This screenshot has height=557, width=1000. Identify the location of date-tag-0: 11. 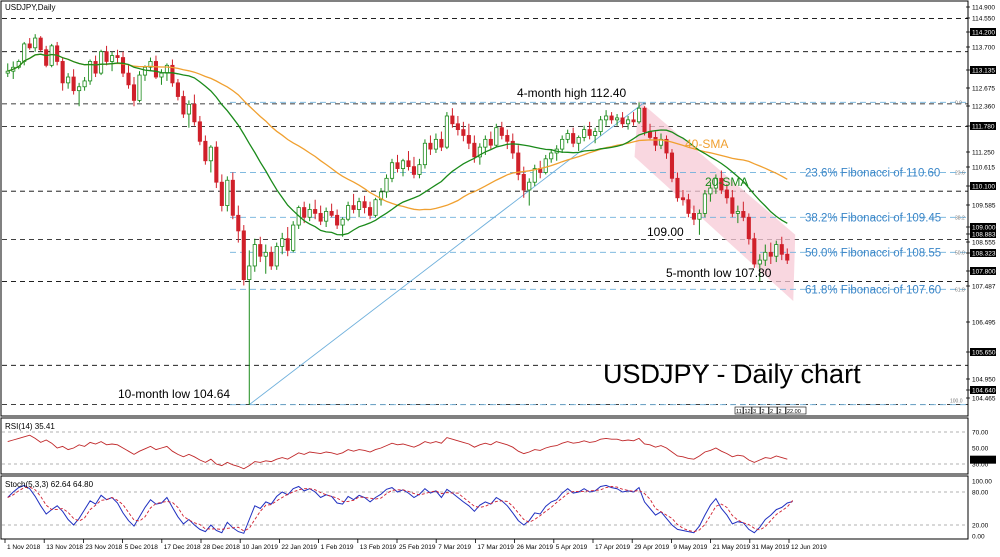
(739, 412).